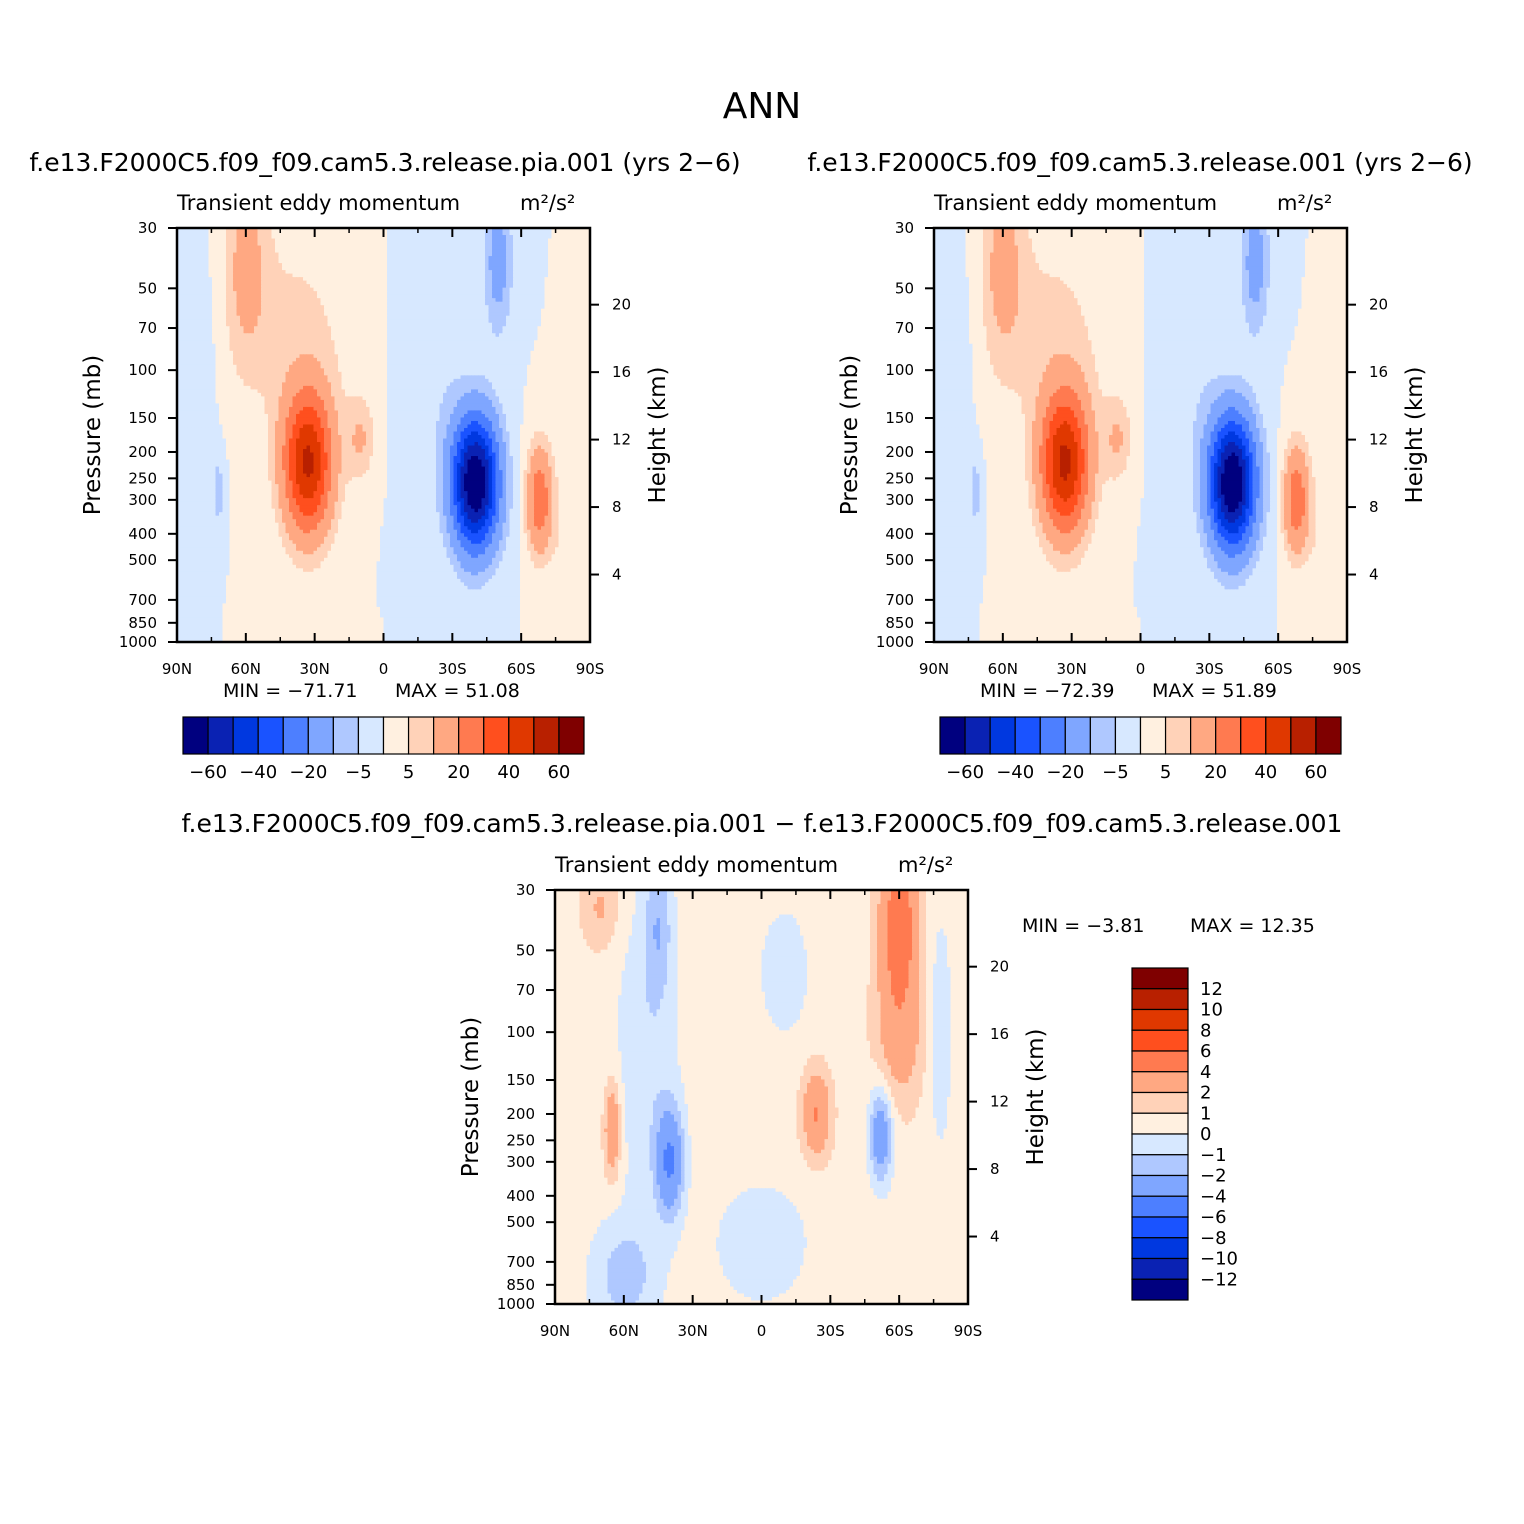 The image size is (1524, 1524). I want to click on y-tick-label: 70, so click(147, 328).